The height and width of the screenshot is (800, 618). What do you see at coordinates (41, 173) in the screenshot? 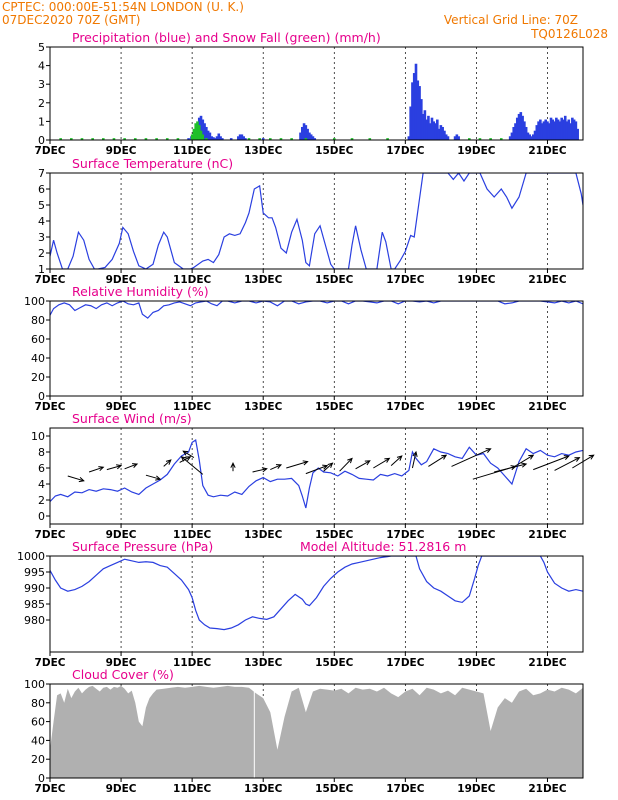
I see `y-tick-label: 7` at bounding box center [41, 173].